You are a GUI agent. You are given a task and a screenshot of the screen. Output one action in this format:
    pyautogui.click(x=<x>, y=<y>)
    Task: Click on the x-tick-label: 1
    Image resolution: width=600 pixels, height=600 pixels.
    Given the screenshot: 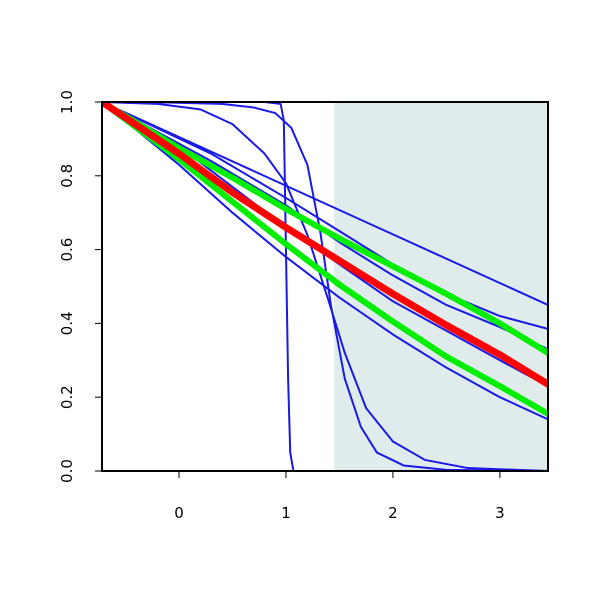 What is the action you would take?
    pyautogui.click(x=286, y=513)
    